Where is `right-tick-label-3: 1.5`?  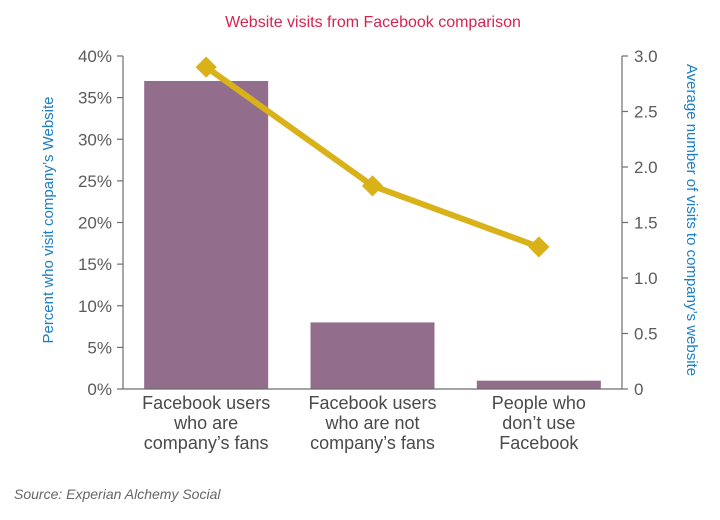
right-tick-label-3: 1.5 is located at coordinates (646, 223).